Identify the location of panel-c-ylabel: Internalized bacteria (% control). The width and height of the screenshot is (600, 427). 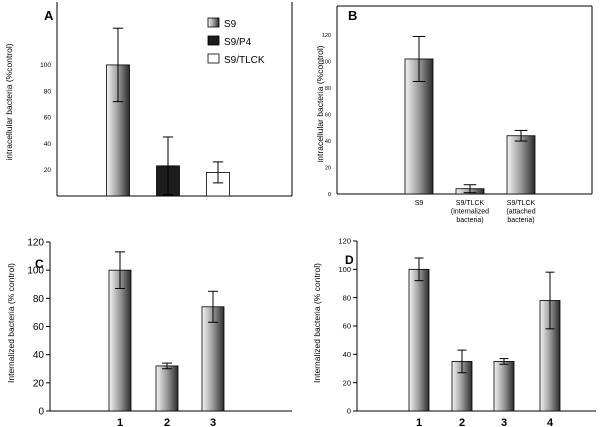
(11, 323).